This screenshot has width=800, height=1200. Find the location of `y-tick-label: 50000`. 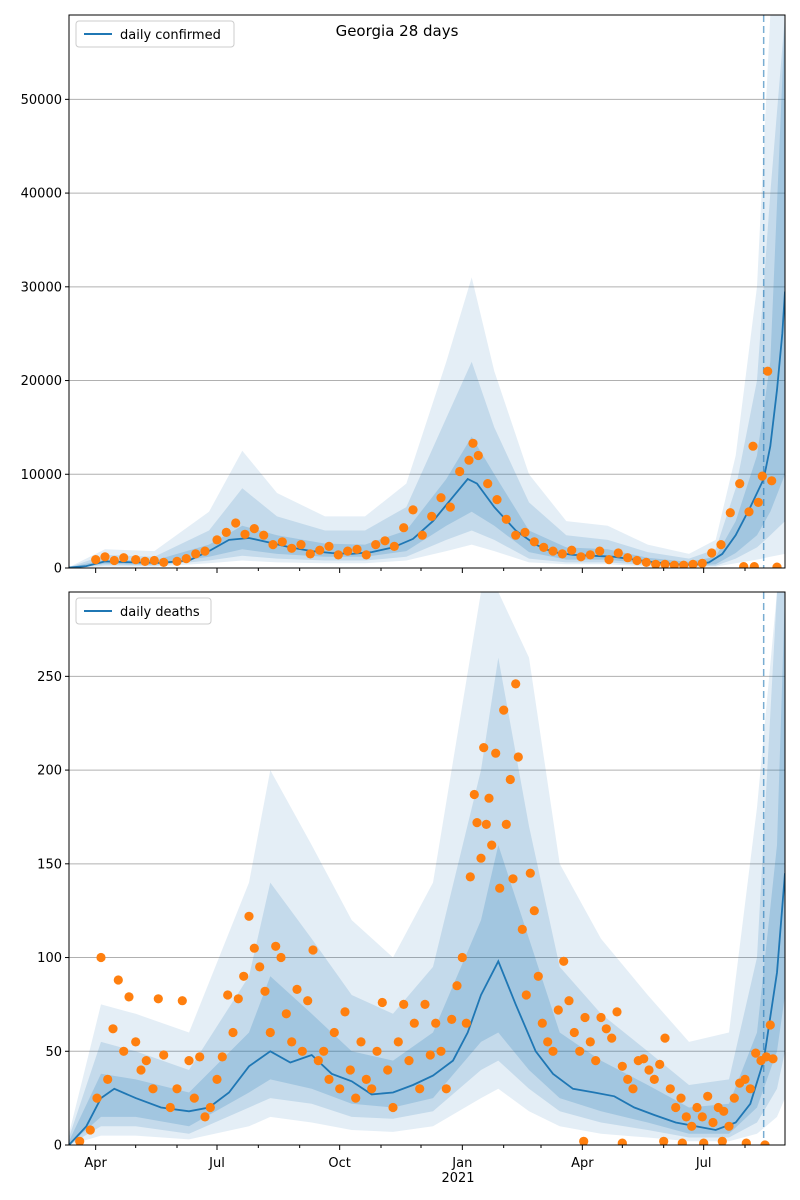

y-tick-label: 50000 is located at coordinates (41, 100).